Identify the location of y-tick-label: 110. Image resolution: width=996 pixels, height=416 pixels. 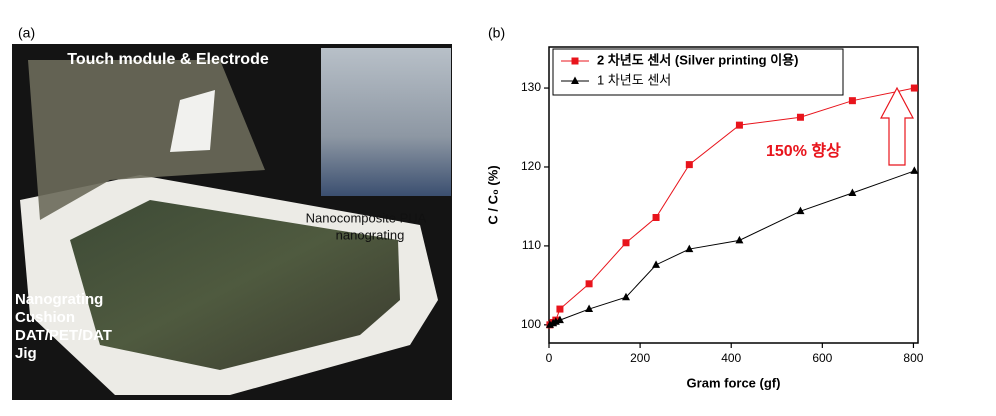
(531, 245).